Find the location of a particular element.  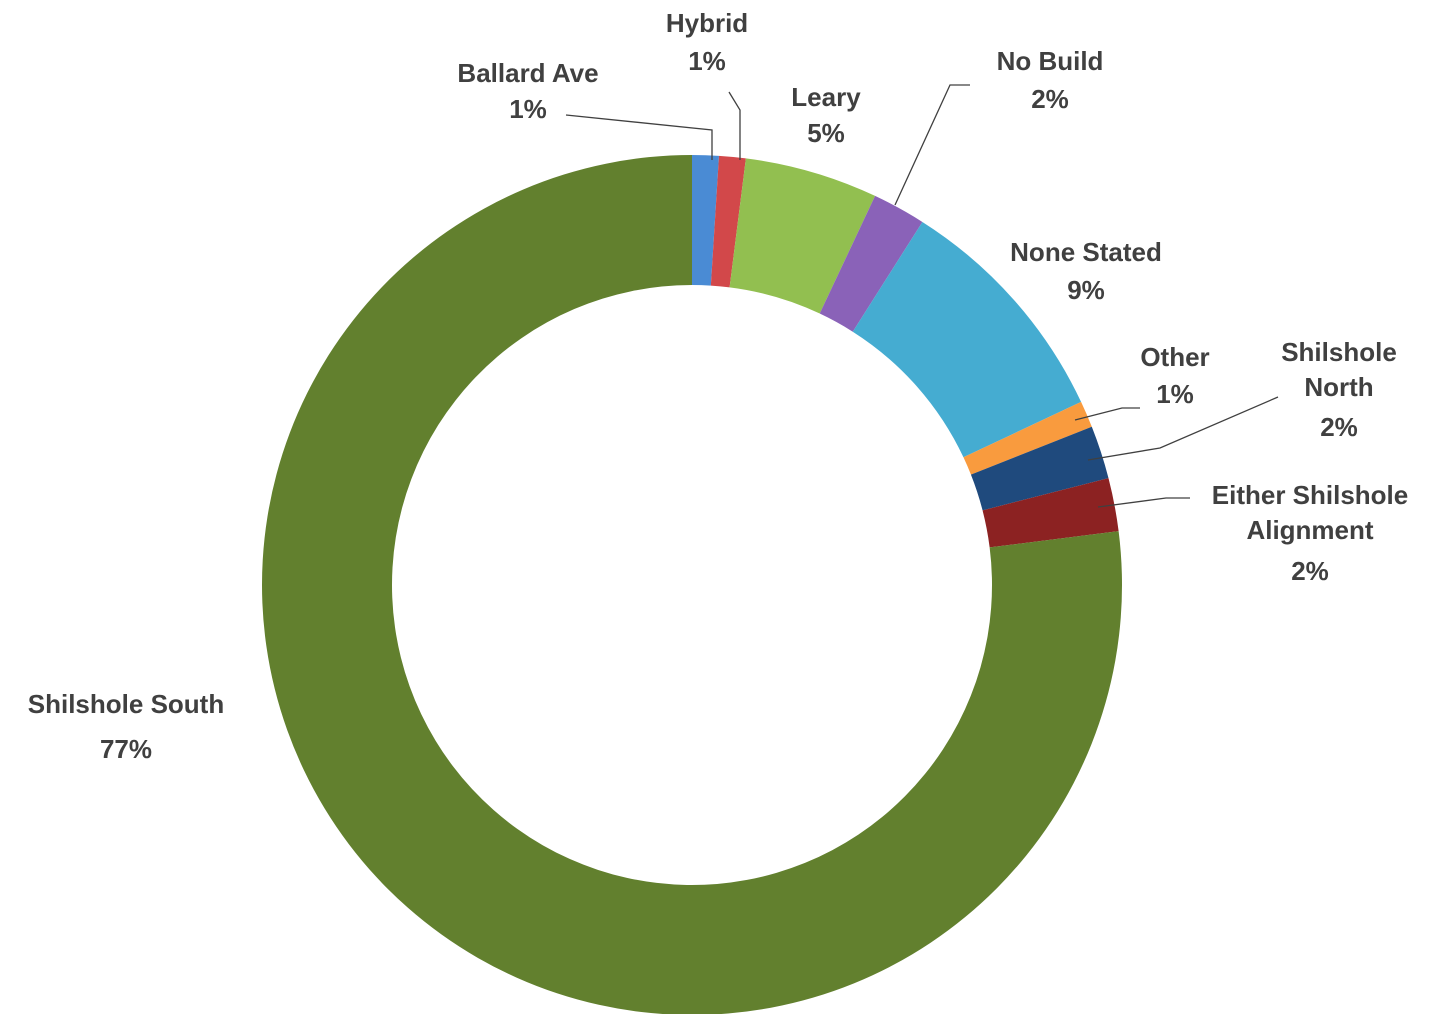

donut-slice-no-build is located at coordinates (871, 263).